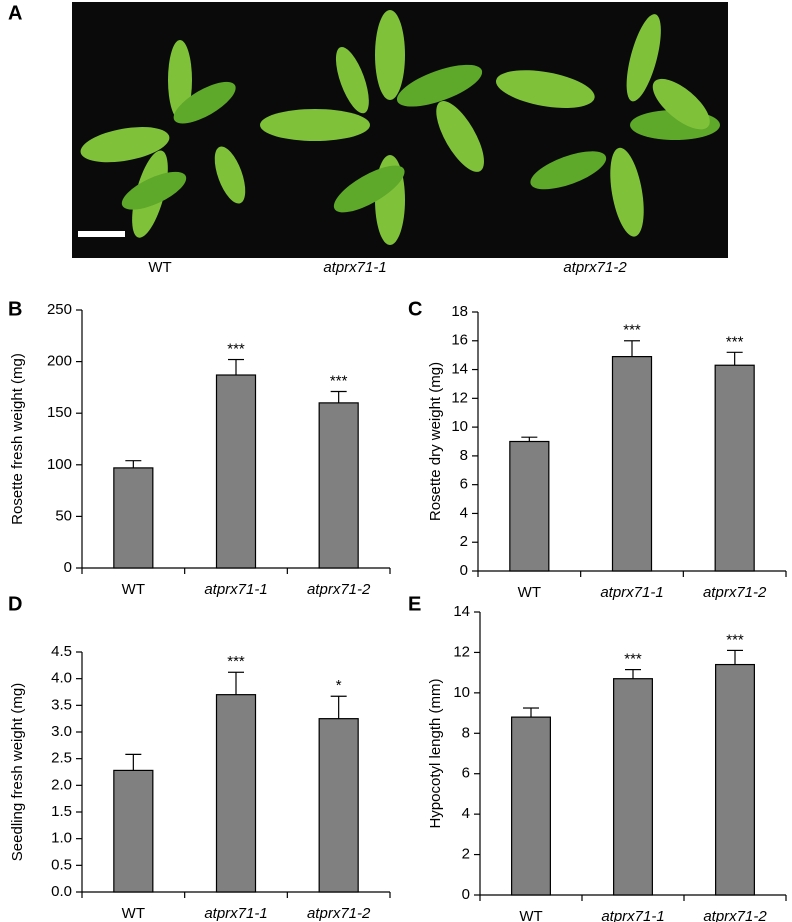 This screenshot has width=792, height=922. What do you see at coordinates (61, 651) in the screenshot?
I see `y-tick-label: 4.5` at bounding box center [61, 651].